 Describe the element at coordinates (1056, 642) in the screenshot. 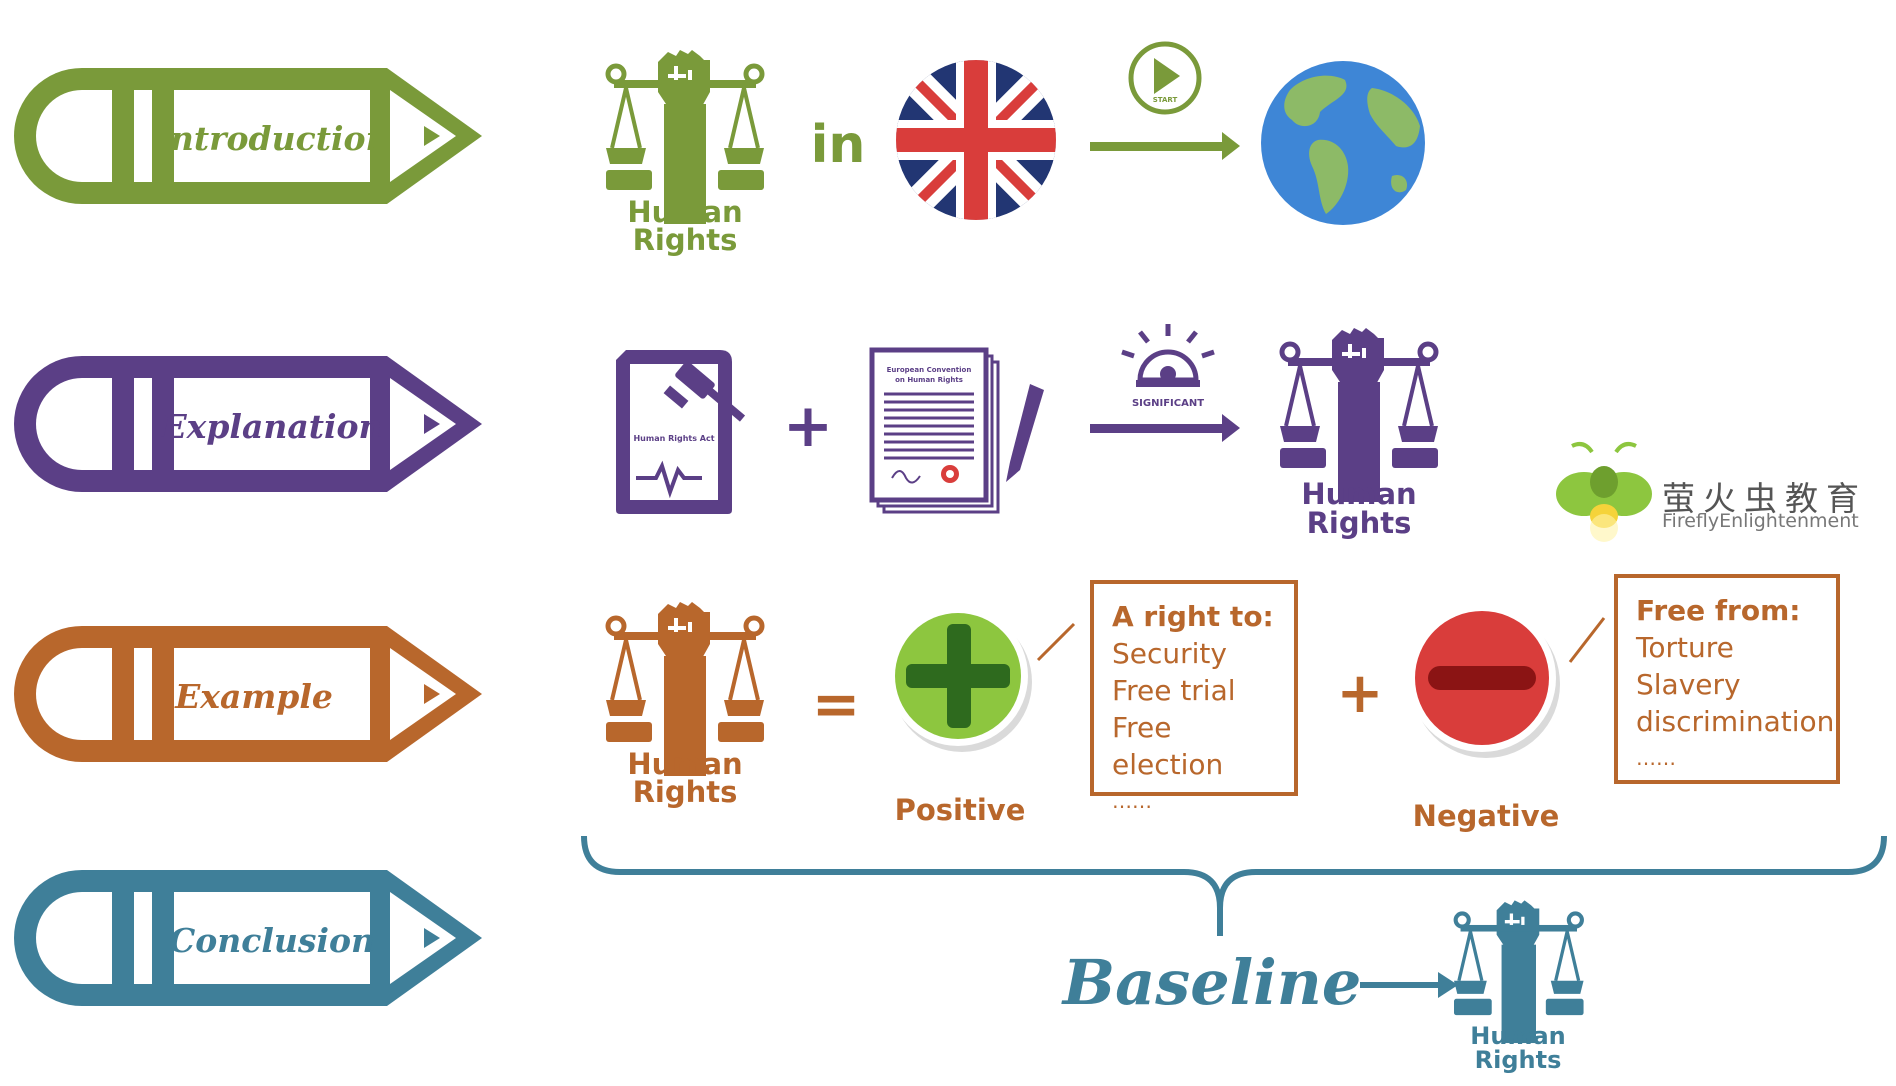

I see `positive-connector-line` at that location.